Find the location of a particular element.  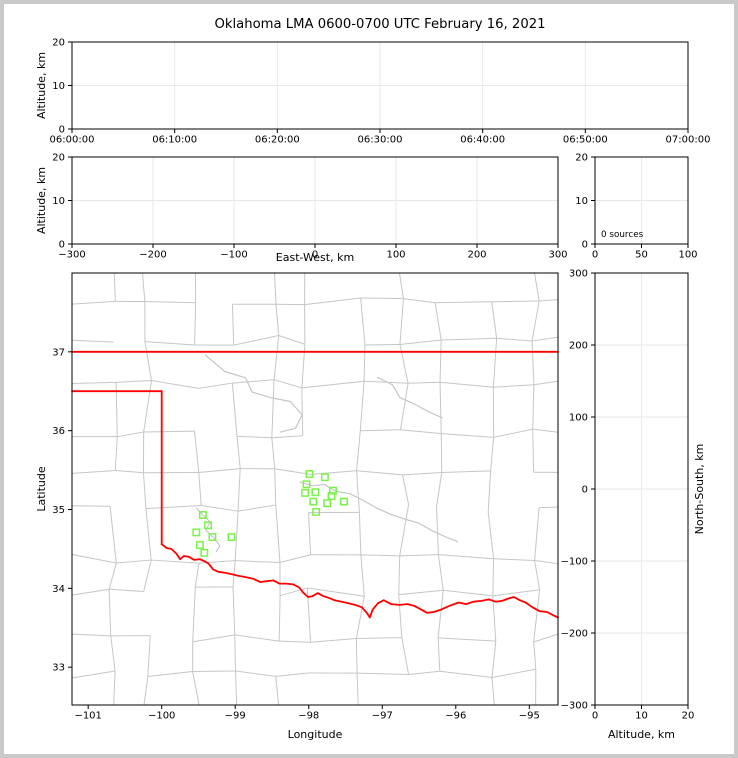

lma-stations is located at coordinates (270, 513).